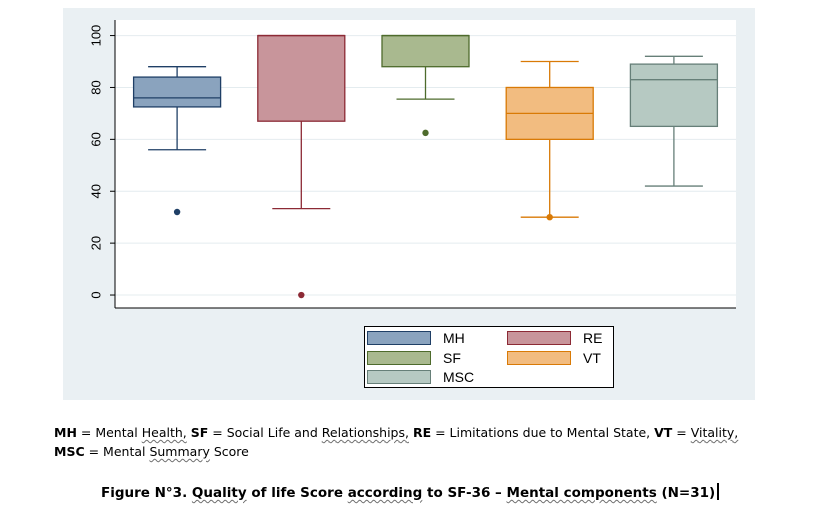 This screenshot has height=513, width=816. Describe the element at coordinates (164, 432) in the screenshot. I see `note-mh-word: Health,` at that location.